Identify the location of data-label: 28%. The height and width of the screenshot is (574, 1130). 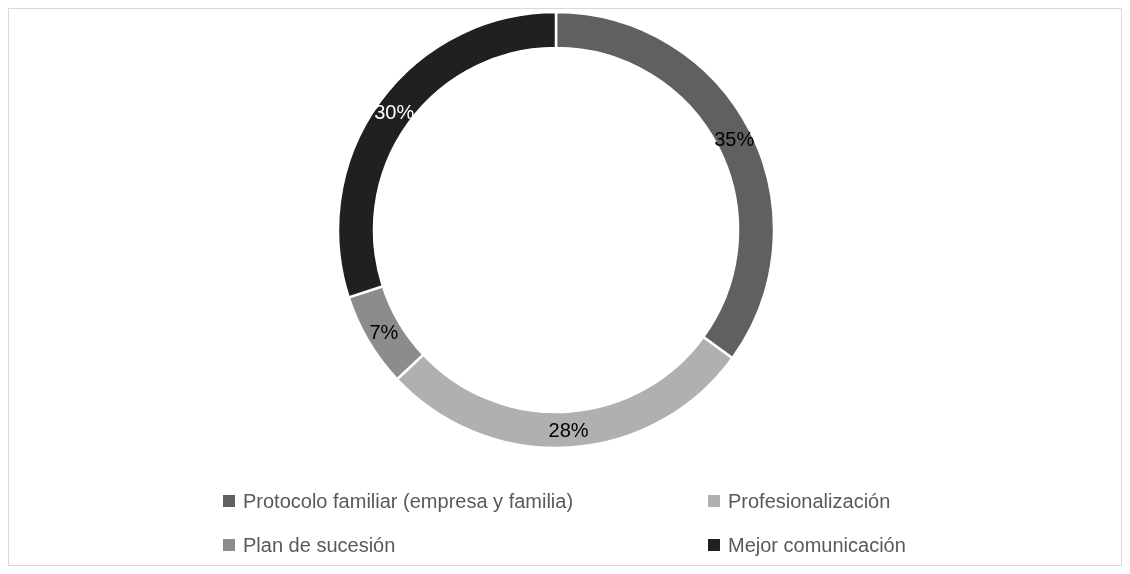
(568, 429).